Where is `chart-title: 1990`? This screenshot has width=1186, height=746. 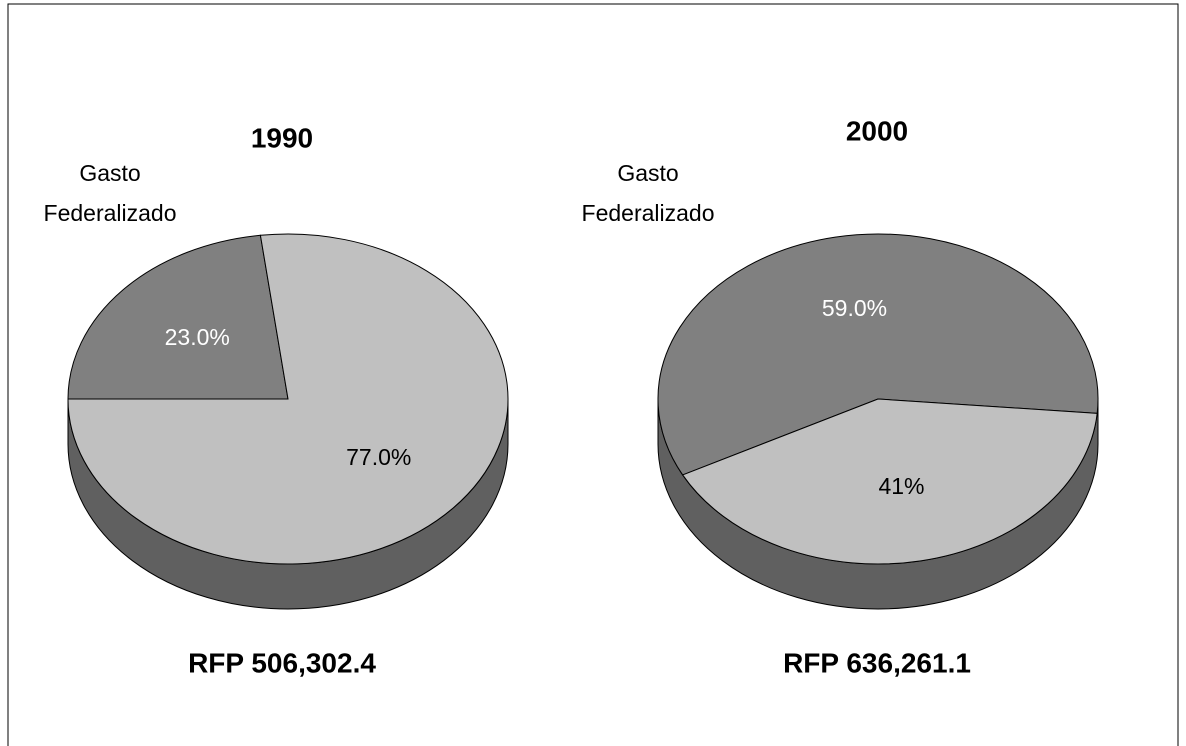 chart-title: 1990 is located at coordinates (282, 137).